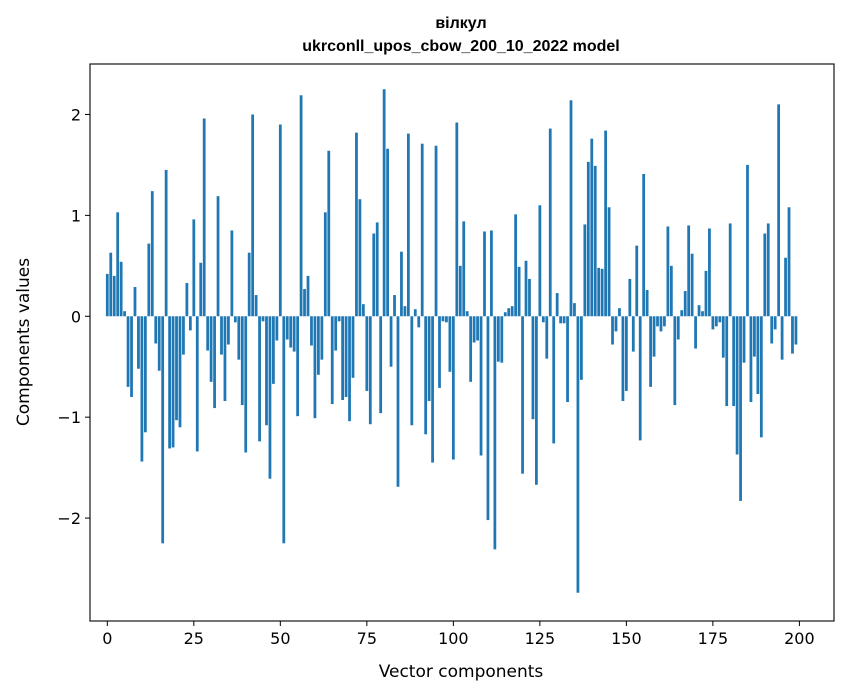  What do you see at coordinates (194, 638) in the screenshot?
I see `x-tick-label: 25` at bounding box center [194, 638].